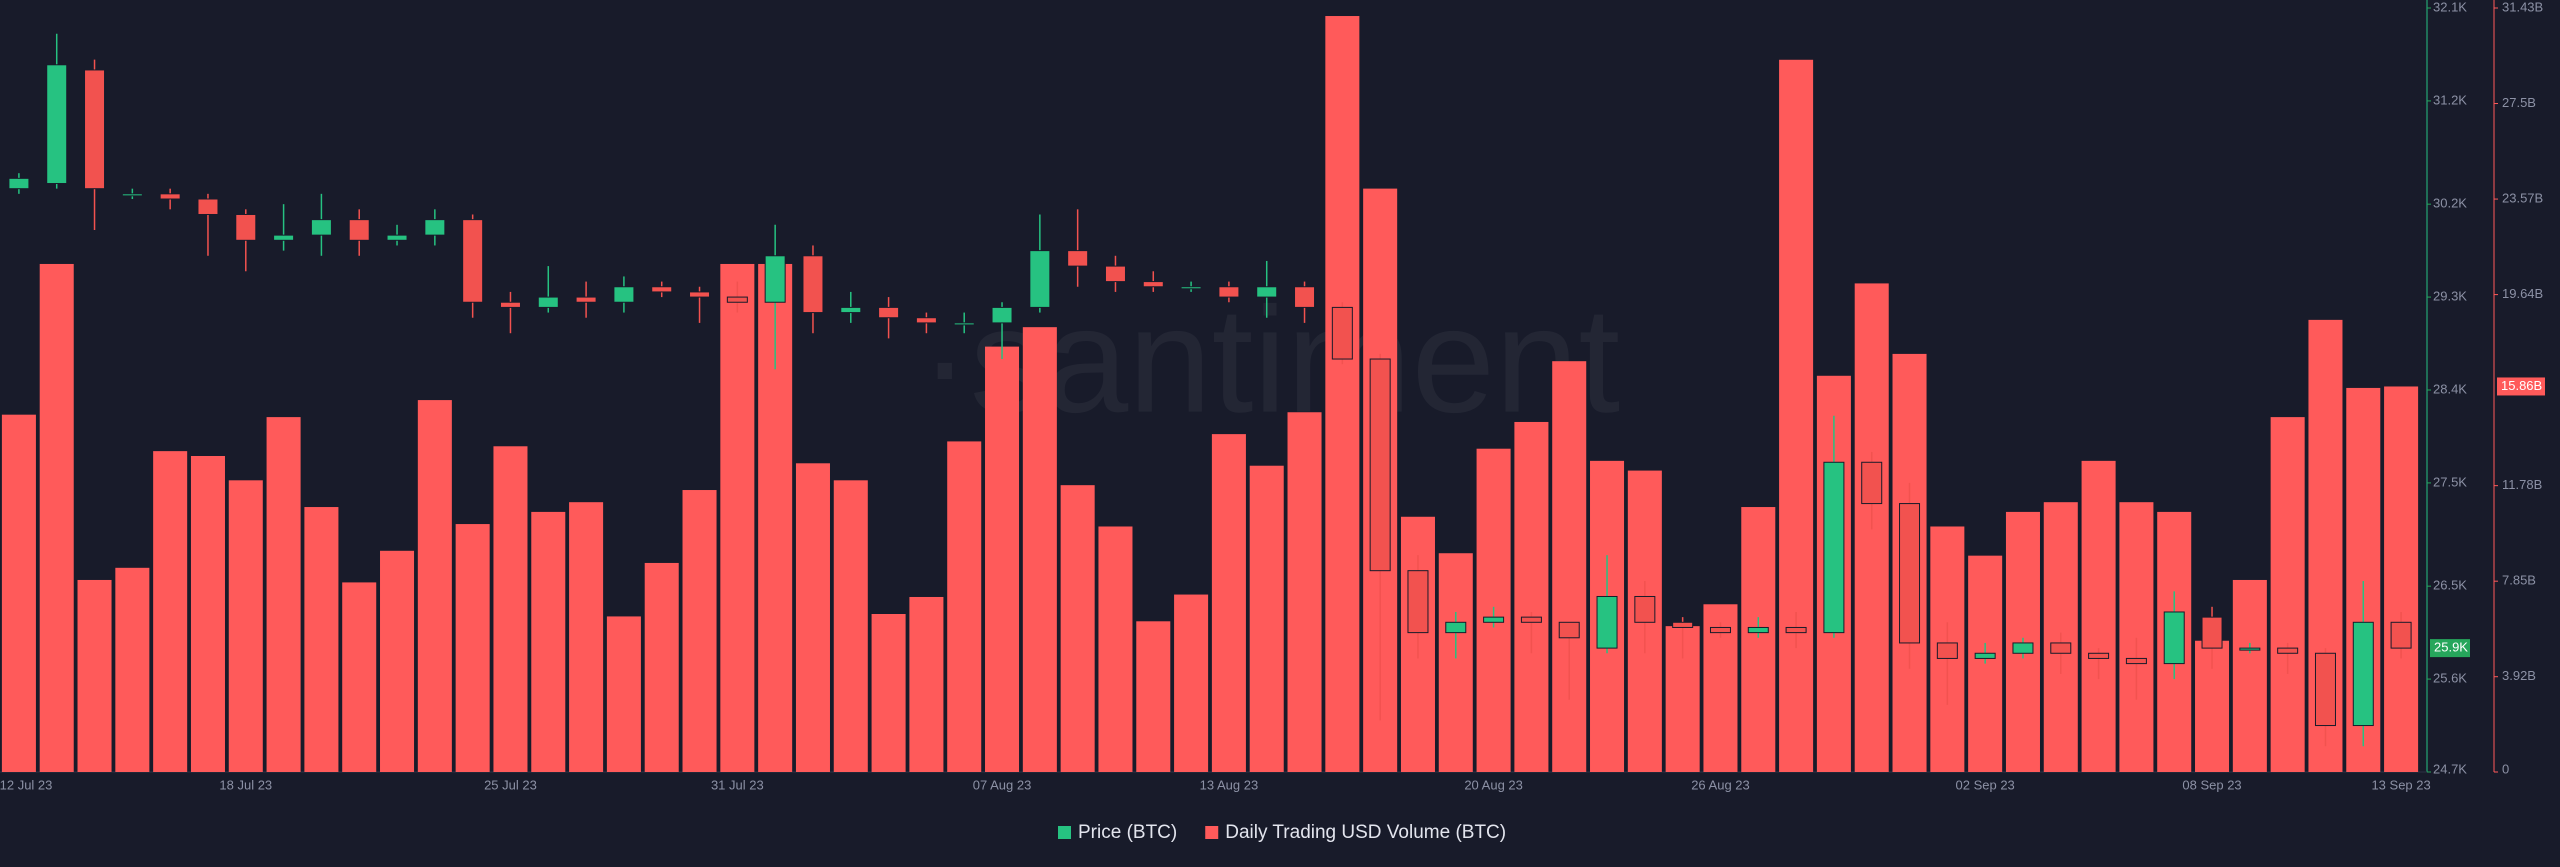 The width and height of the screenshot is (2560, 867). Describe the element at coordinates (2522, 484) in the screenshot. I see `y2-tick-label: 11.78B` at that location.